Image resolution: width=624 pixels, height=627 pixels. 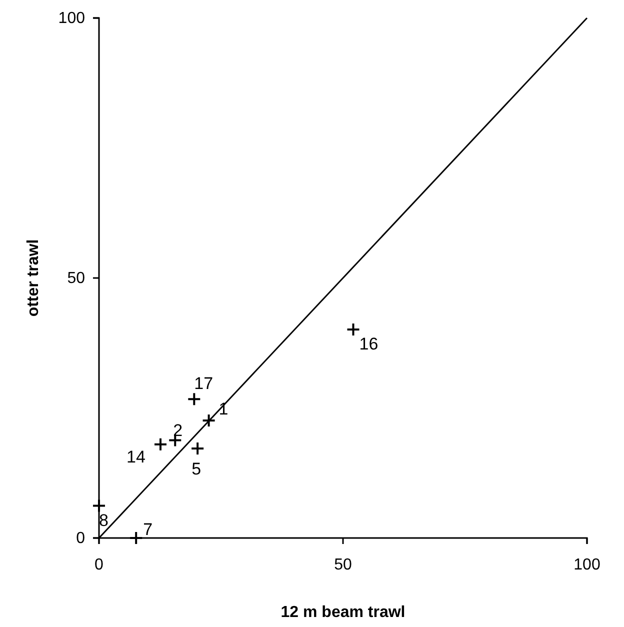 What do you see at coordinates (72, 19) in the screenshot?
I see `y-tick-label: 100` at bounding box center [72, 19].